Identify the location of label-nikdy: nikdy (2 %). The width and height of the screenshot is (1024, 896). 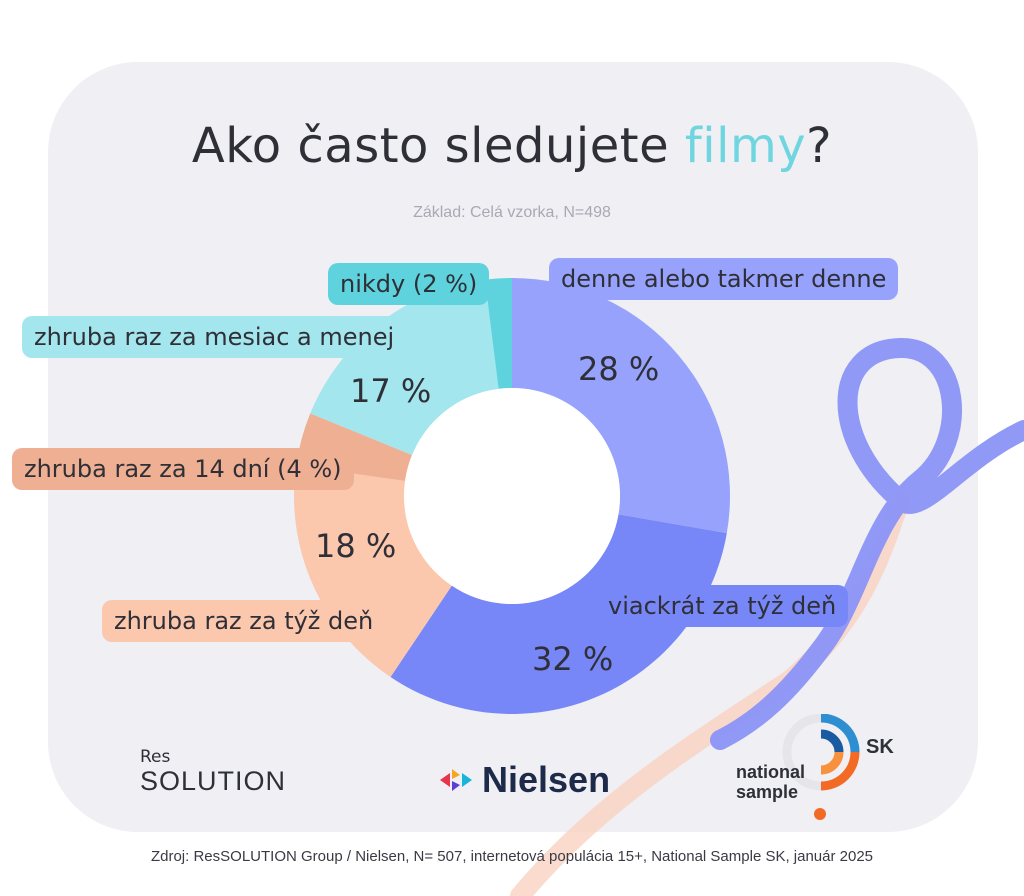
(409, 284).